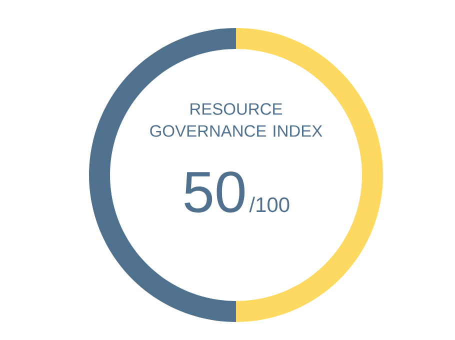  I want to click on text: RESOURCE GOVERNANCE INDEX, so click(236, 120).